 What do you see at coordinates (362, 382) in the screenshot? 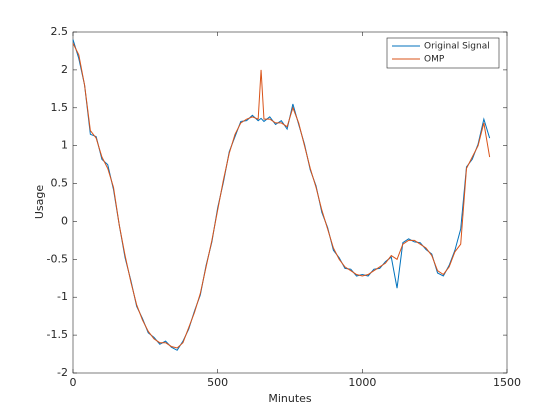
I see `x-tick-label: 1000` at bounding box center [362, 382].